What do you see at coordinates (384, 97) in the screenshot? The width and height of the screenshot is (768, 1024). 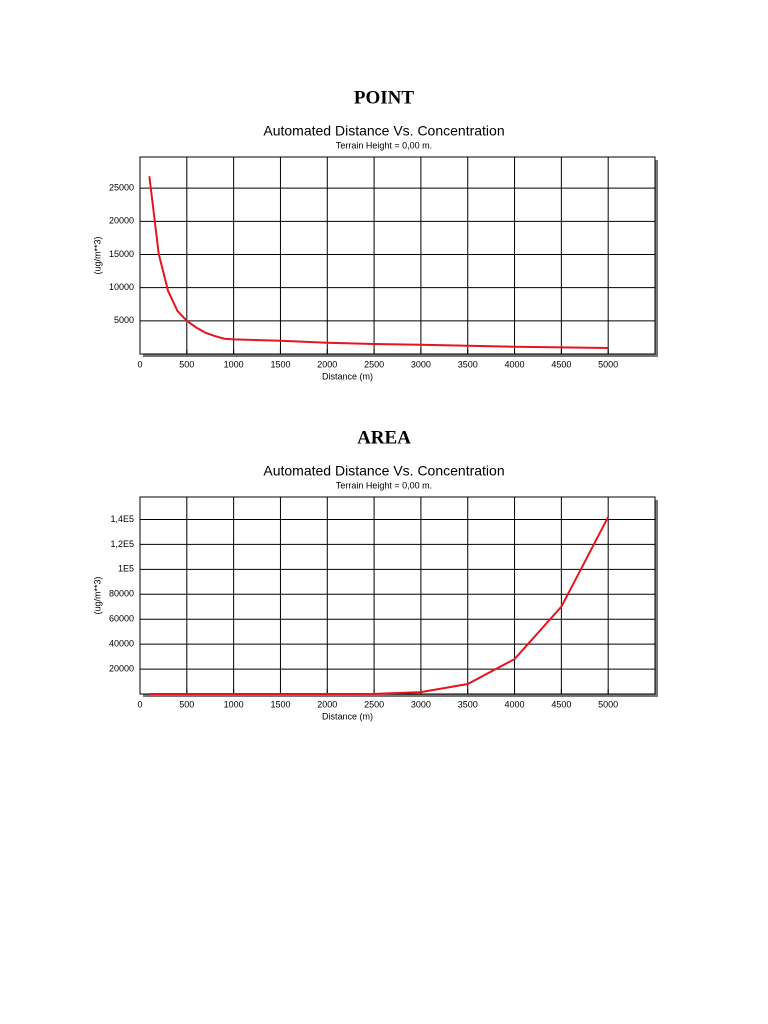 I see `section-heading: POINT` at bounding box center [384, 97].